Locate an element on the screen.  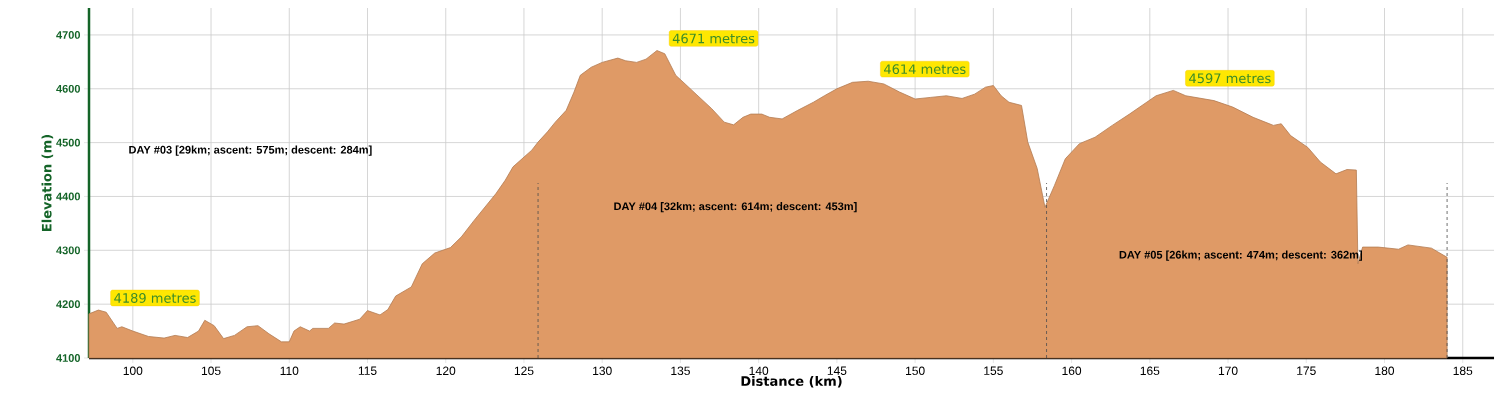
x-tick-label: 155 is located at coordinates (993, 370).